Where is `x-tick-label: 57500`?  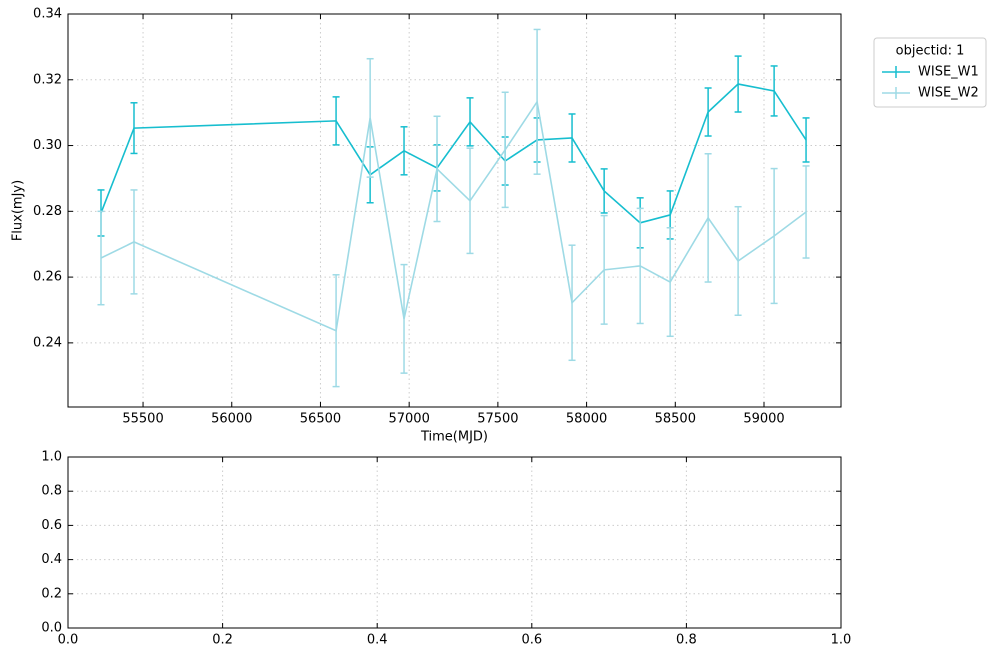
x-tick-label: 57500 is located at coordinates (497, 419).